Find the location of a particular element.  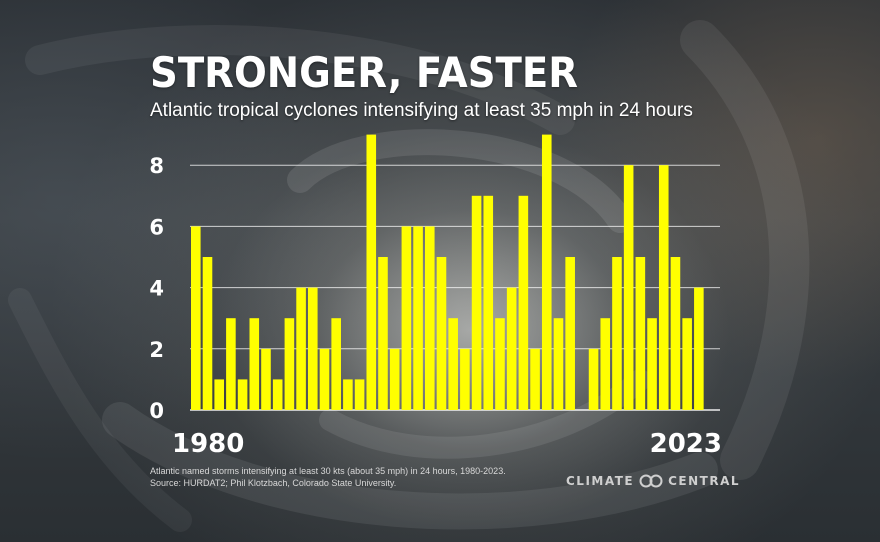

bar-1993 is located at coordinates (348, 394).